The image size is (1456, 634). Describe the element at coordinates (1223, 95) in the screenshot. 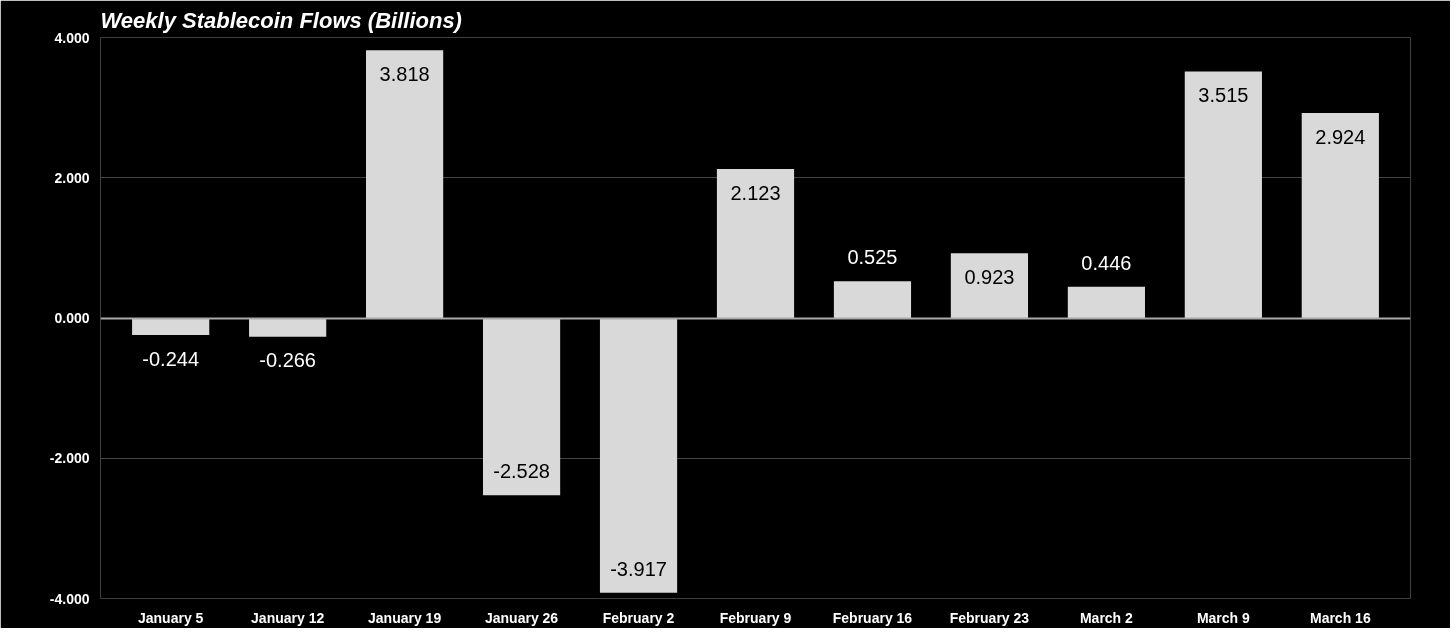

I see `data-label: 3.515` at that location.